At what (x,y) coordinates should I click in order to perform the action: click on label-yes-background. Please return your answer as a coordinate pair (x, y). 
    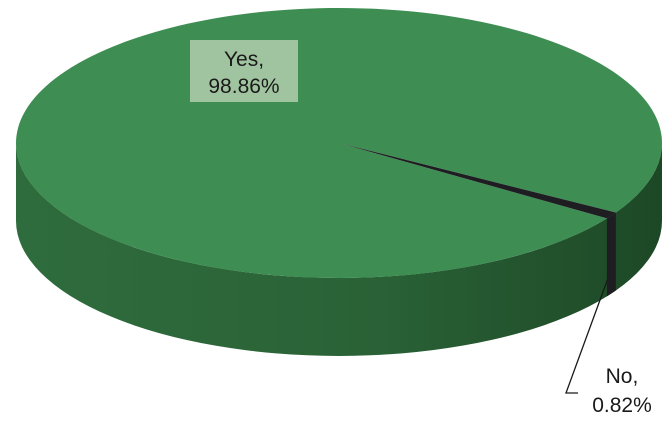
    Looking at the image, I should click on (244, 71).